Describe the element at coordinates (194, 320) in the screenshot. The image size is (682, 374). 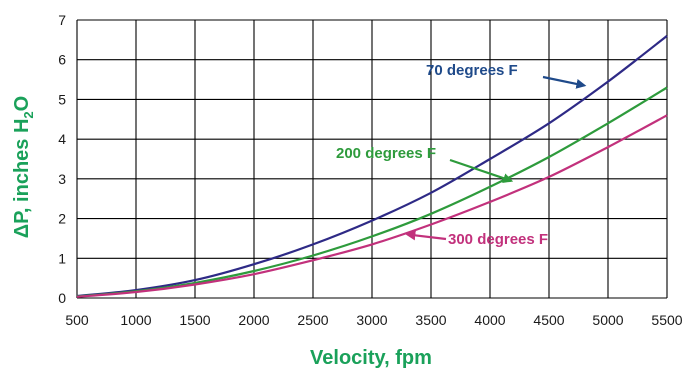
I see `x-tick-label-1500: 1500` at that location.